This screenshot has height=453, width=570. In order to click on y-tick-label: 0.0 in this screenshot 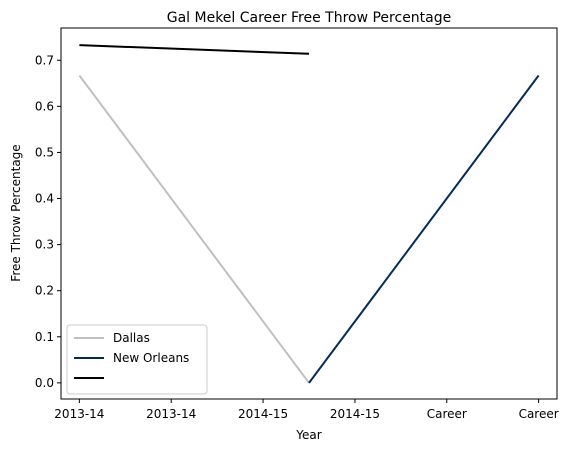, I will do `click(44, 383)`.